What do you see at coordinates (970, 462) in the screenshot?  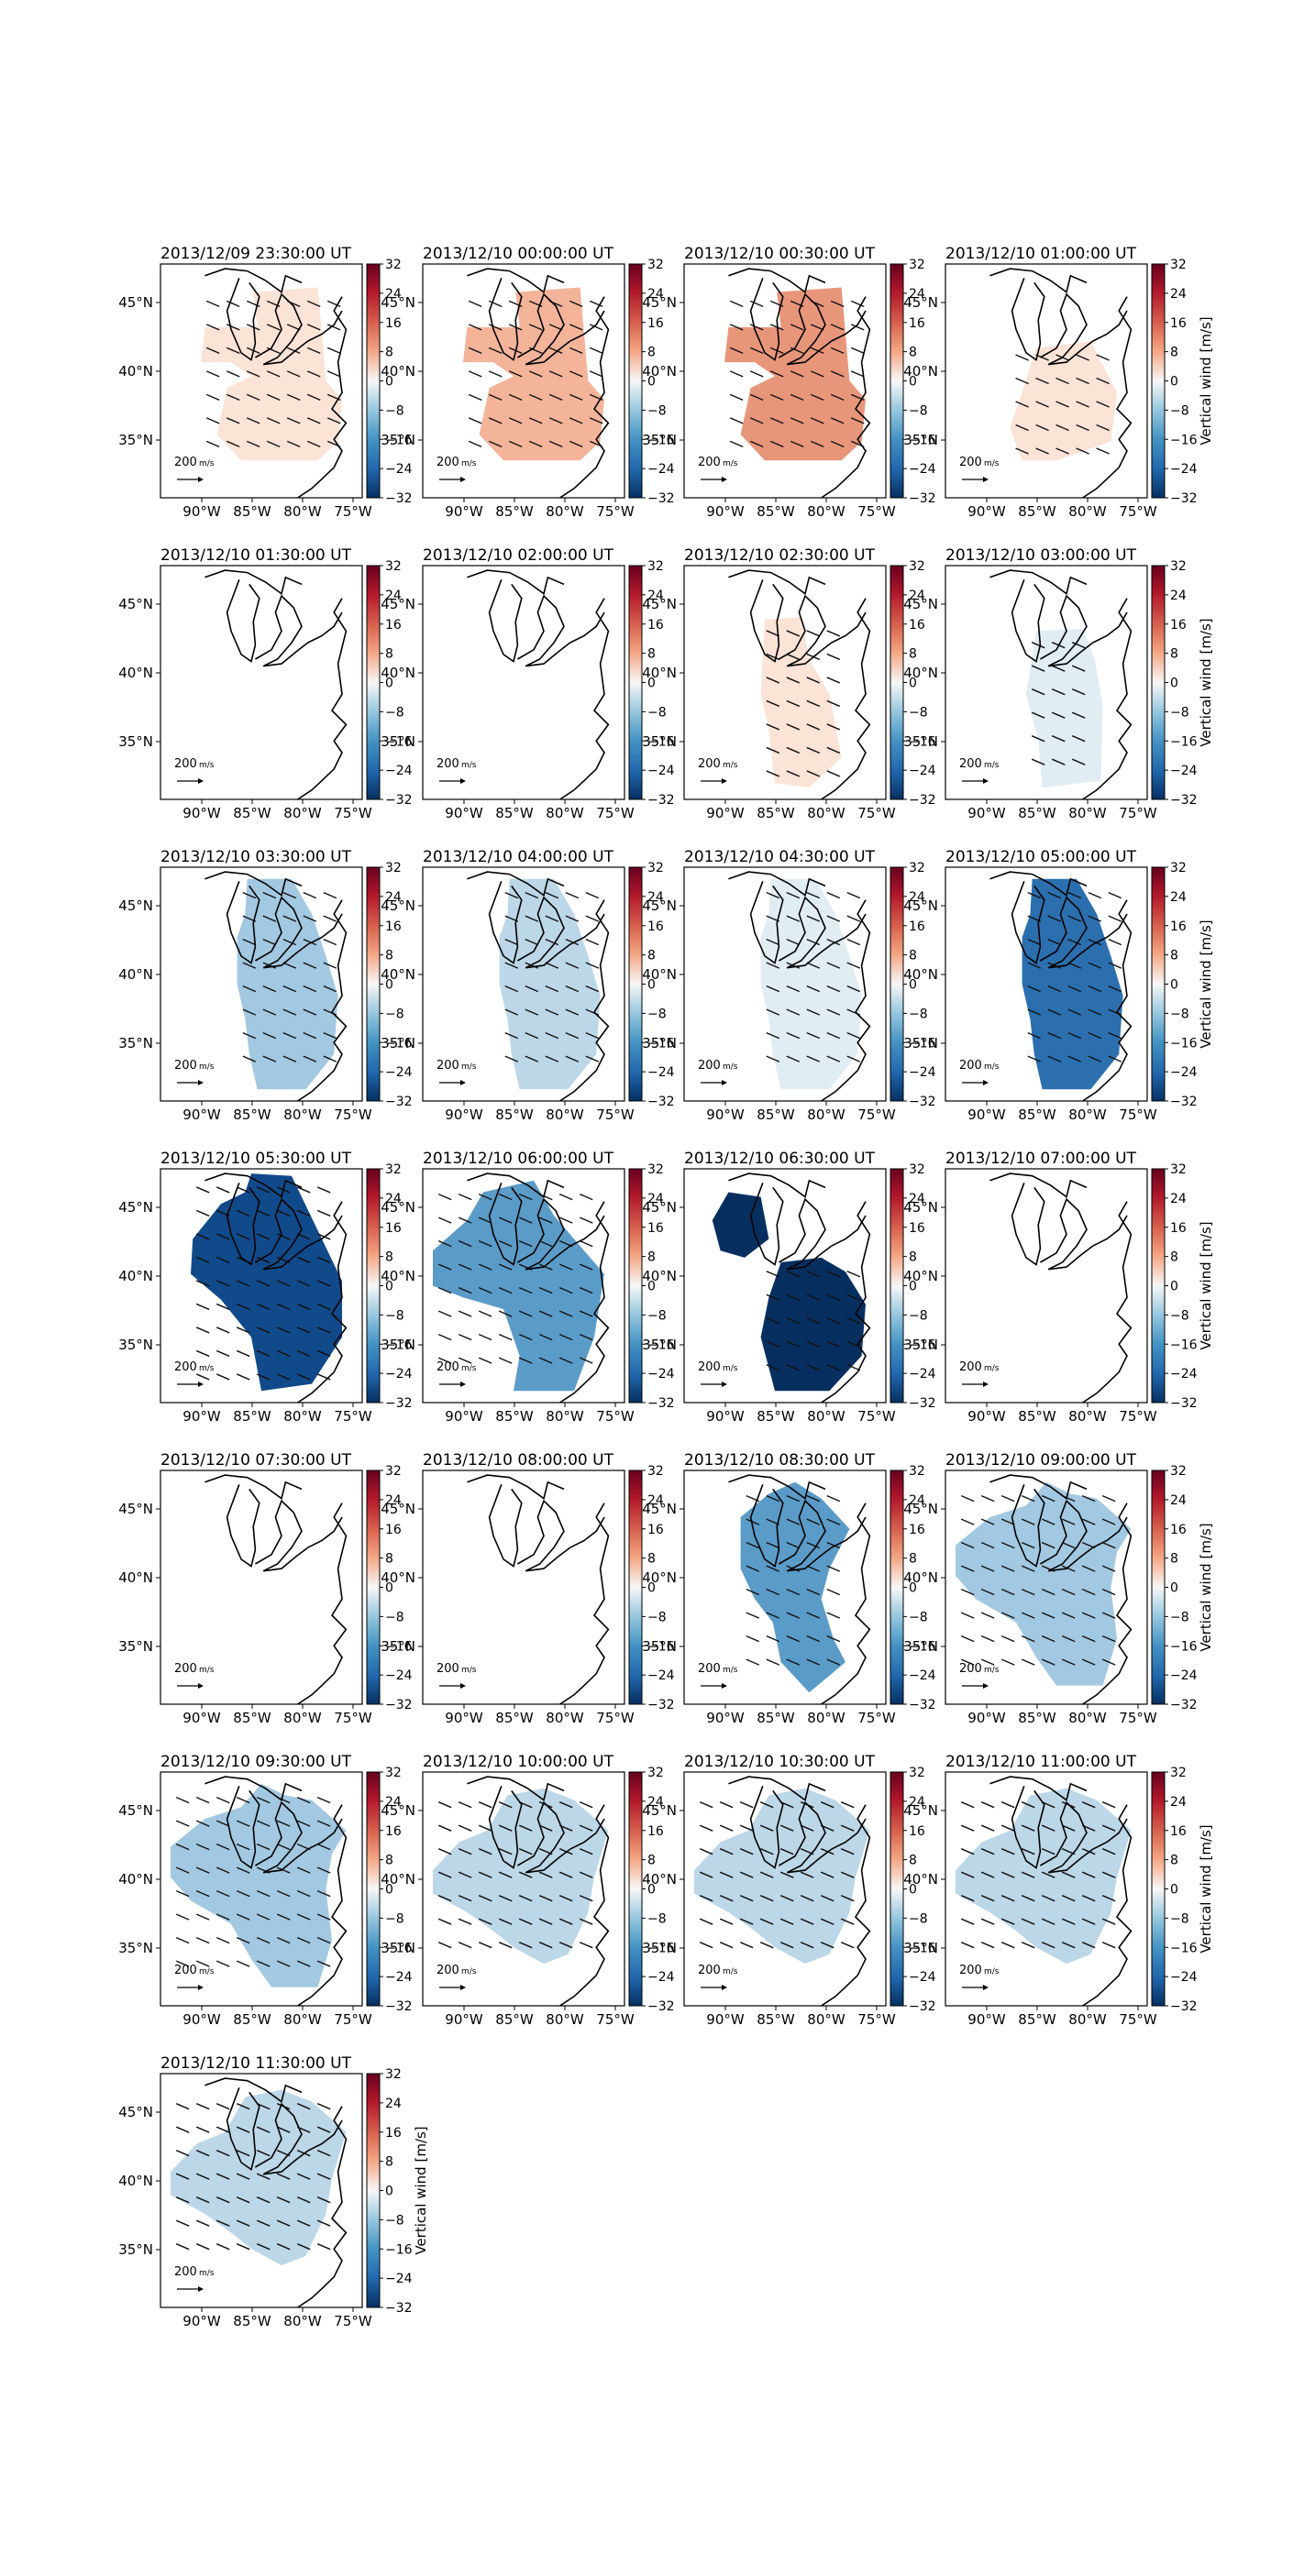 I see `scale-label-value: 200` at bounding box center [970, 462].